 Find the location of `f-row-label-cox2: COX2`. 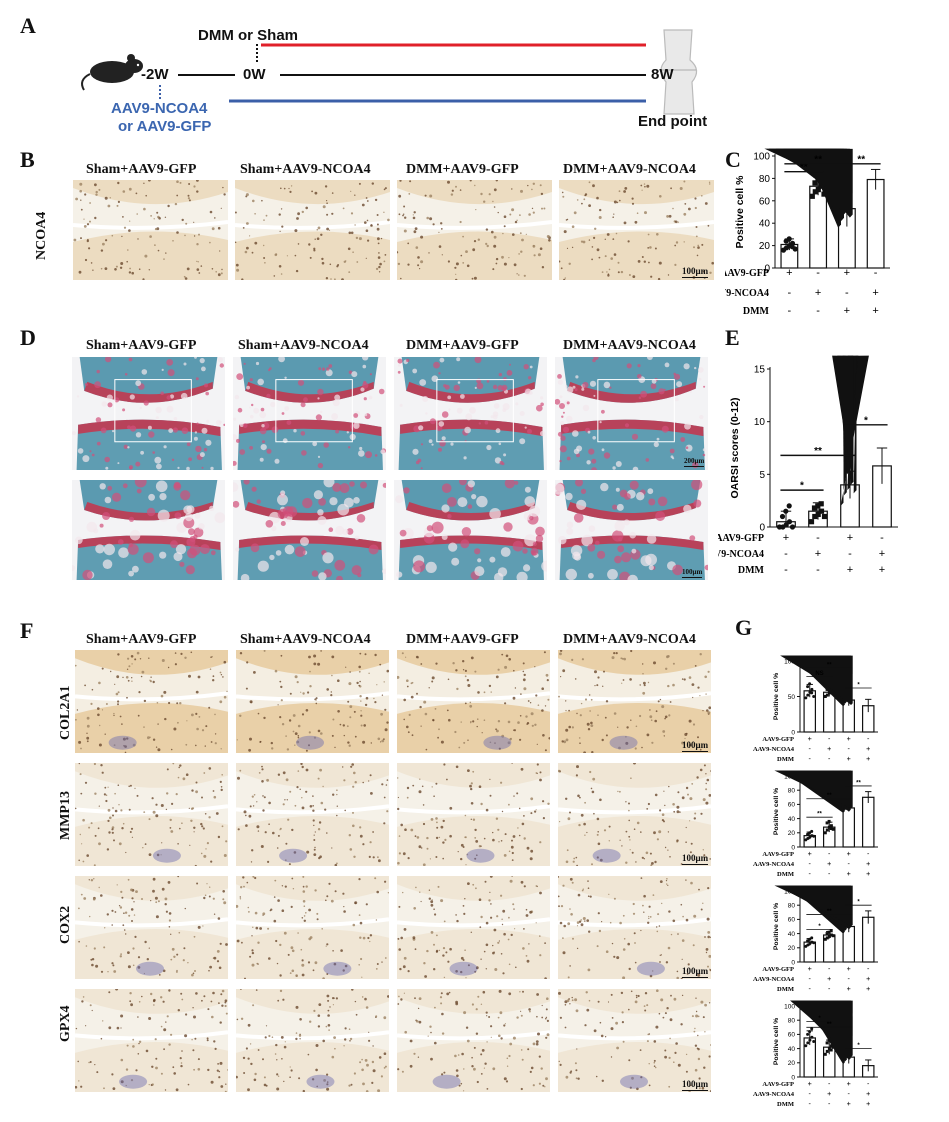

f-row-label-cox2: COX2 is located at coordinates (65, 924).